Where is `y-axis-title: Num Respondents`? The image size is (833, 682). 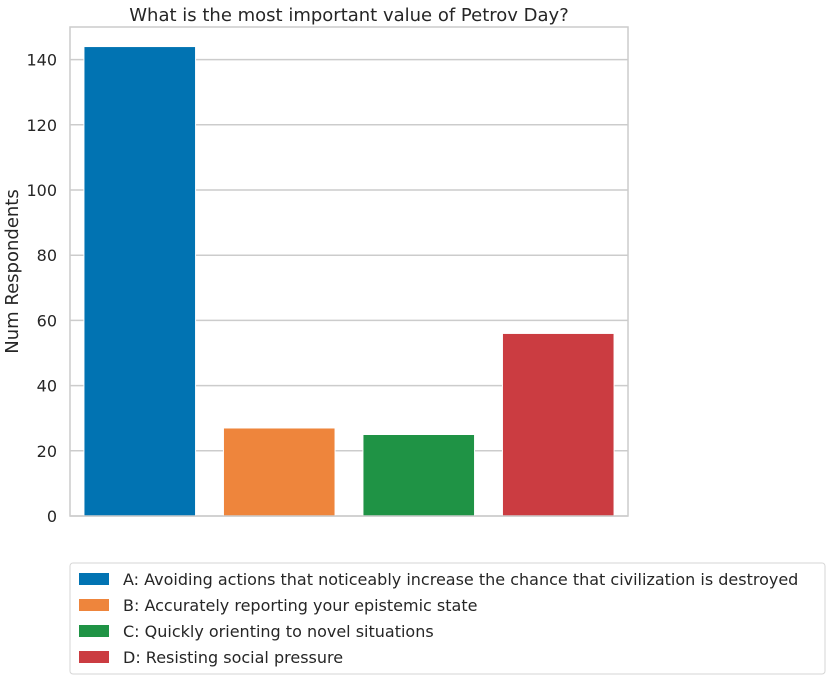
y-axis-title: Num Respondents is located at coordinates (12, 271).